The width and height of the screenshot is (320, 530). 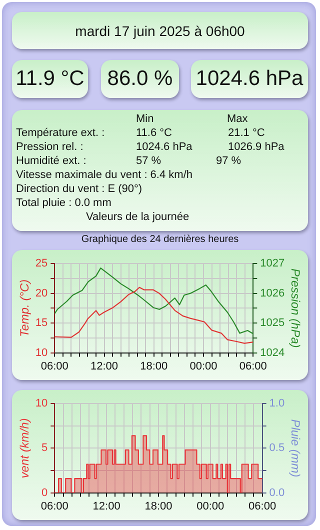 What do you see at coordinates (41, 264) in the screenshot?
I see `y-tick-label: 25` at bounding box center [41, 264].